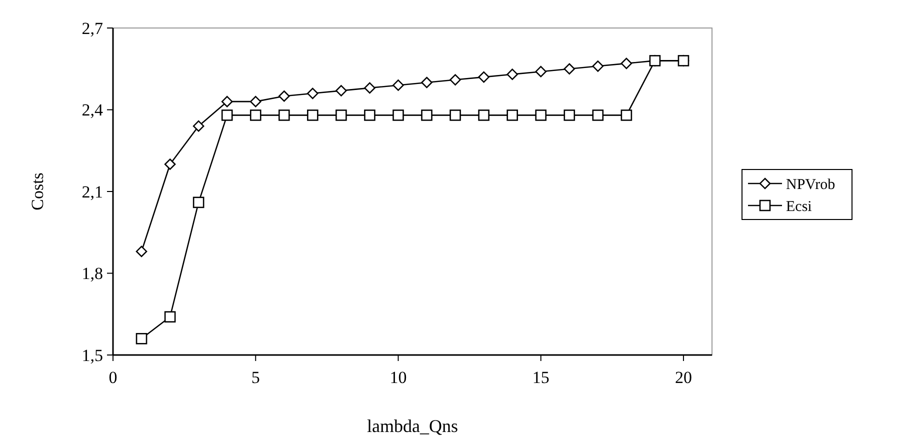 The width and height of the screenshot is (920, 448). I want to click on y-tick-label: 1,8, so click(92, 274).